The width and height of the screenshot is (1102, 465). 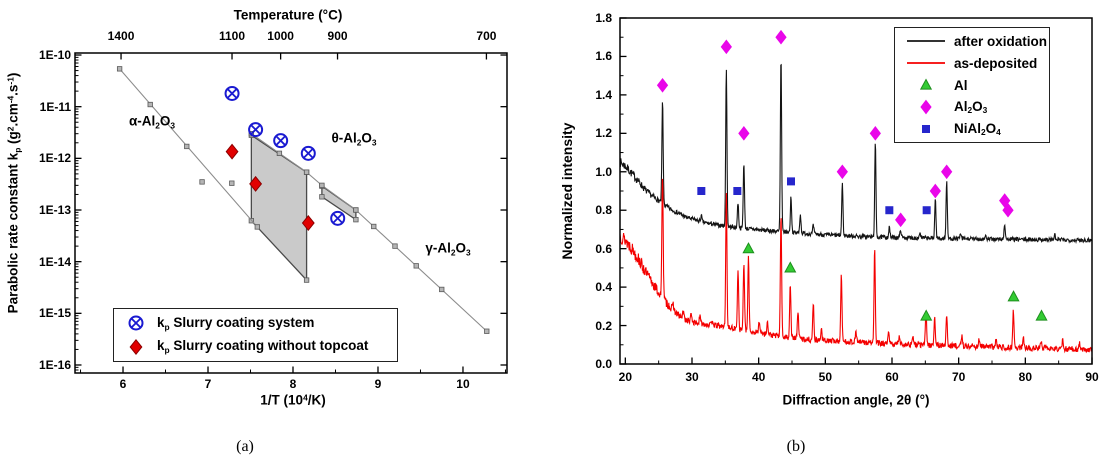 What do you see at coordinates (353, 139) in the screenshot?
I see `theta-alumina-label: θ-Al2O3` at bounding box center [353, 139].